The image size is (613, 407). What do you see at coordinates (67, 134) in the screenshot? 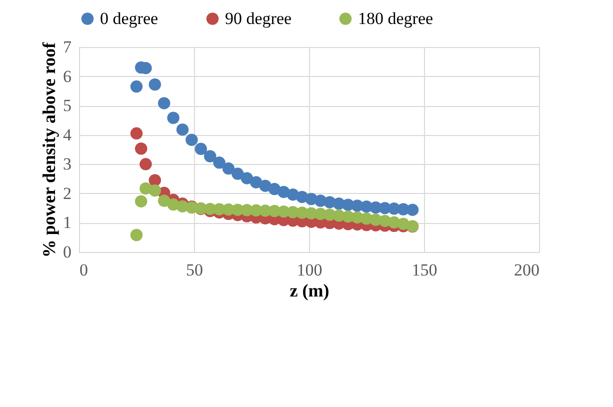
I see `y-tick-label: 4` at bounding box center [67, 134].